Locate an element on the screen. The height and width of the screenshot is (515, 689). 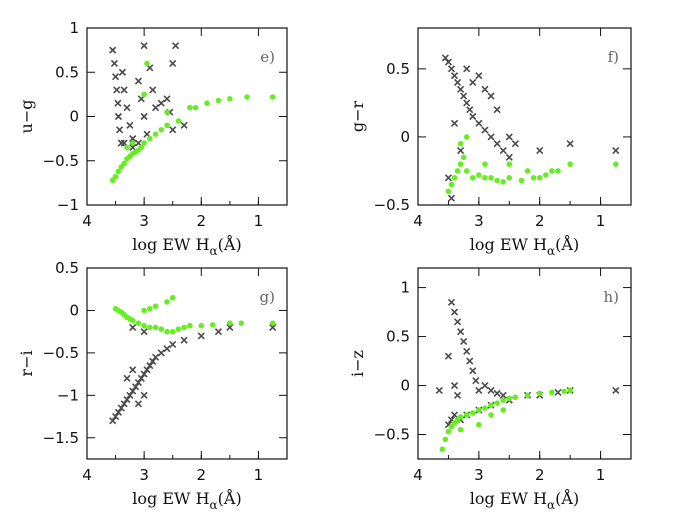
x-axis-label: log EW Hα(Å) is located at coordinates (186, 246).